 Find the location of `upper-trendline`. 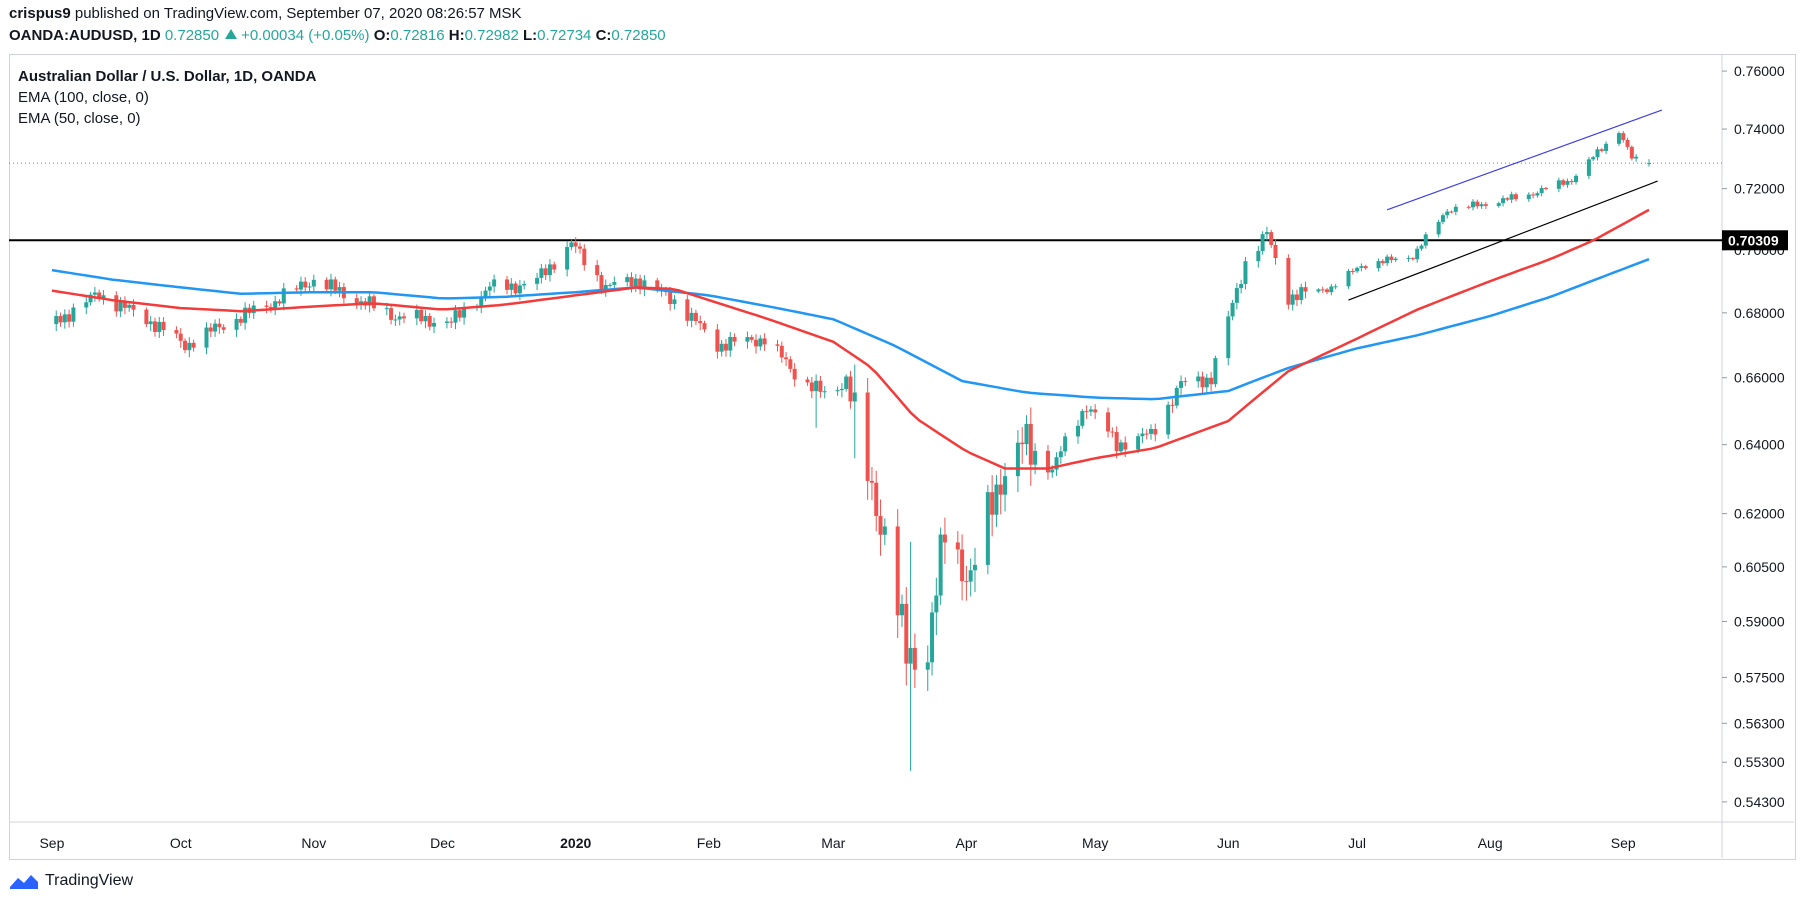

upper-trendline is located at coordinates (1524, 160).